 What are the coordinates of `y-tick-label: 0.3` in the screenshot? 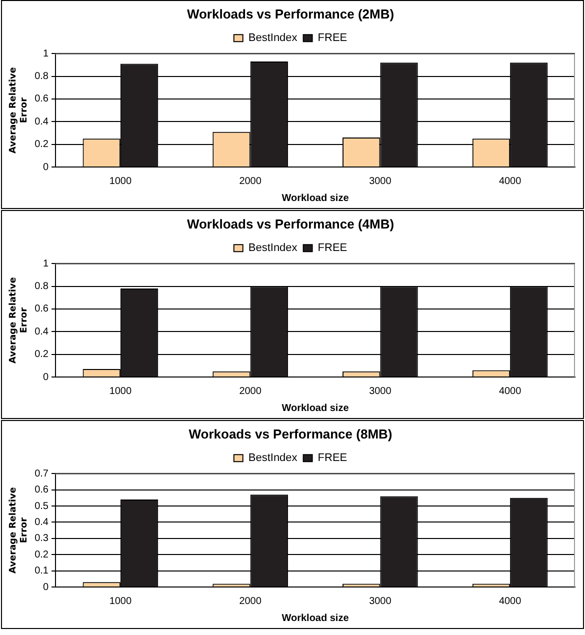 It's located at (41, 538).